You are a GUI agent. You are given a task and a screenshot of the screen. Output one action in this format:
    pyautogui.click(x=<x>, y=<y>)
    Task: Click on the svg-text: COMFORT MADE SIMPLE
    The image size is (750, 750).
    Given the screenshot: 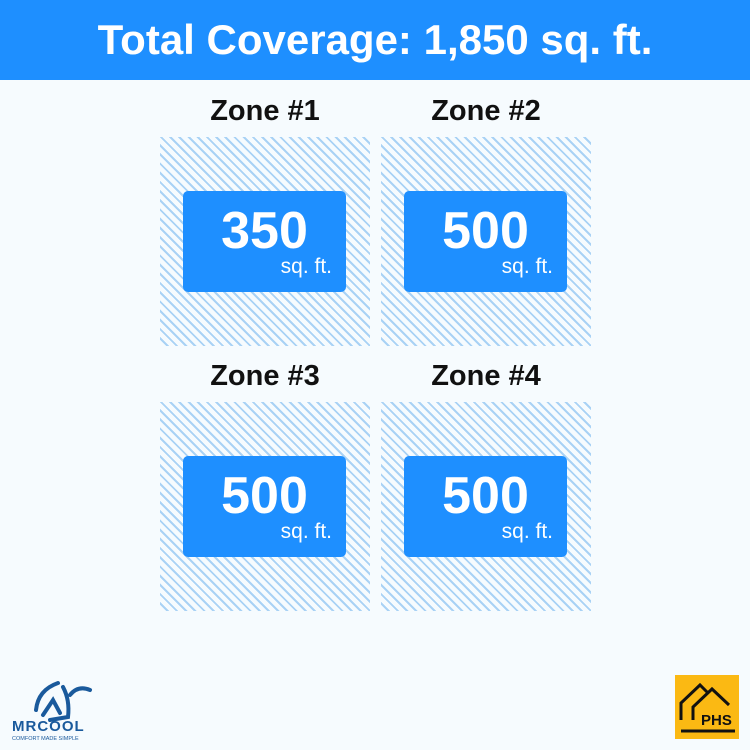 What is the action you would take?
    pyautogui.click(x=45, y=739)
    